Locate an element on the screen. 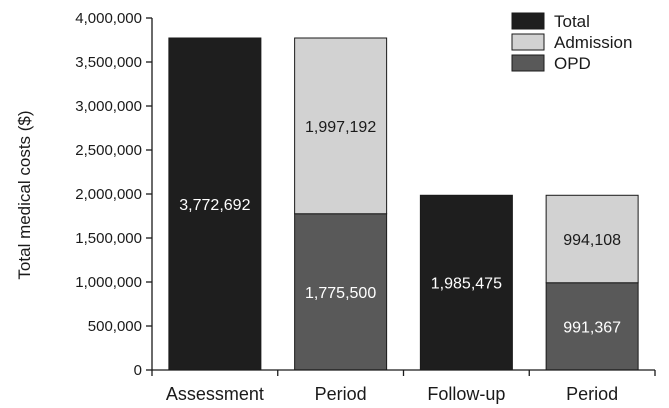 The height and width of the screenshot is (408, 669). x-tick-label: Follow-up is located at coordinates (466, 394).